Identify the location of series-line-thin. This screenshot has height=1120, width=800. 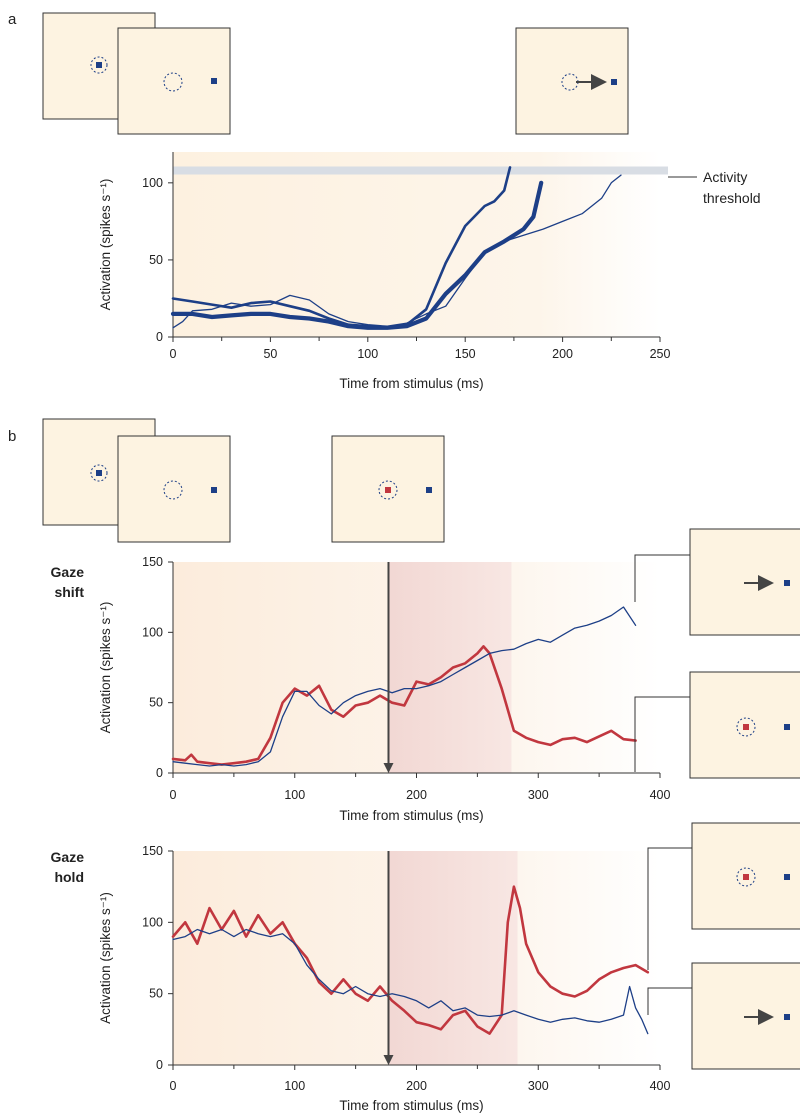
(397, 251).